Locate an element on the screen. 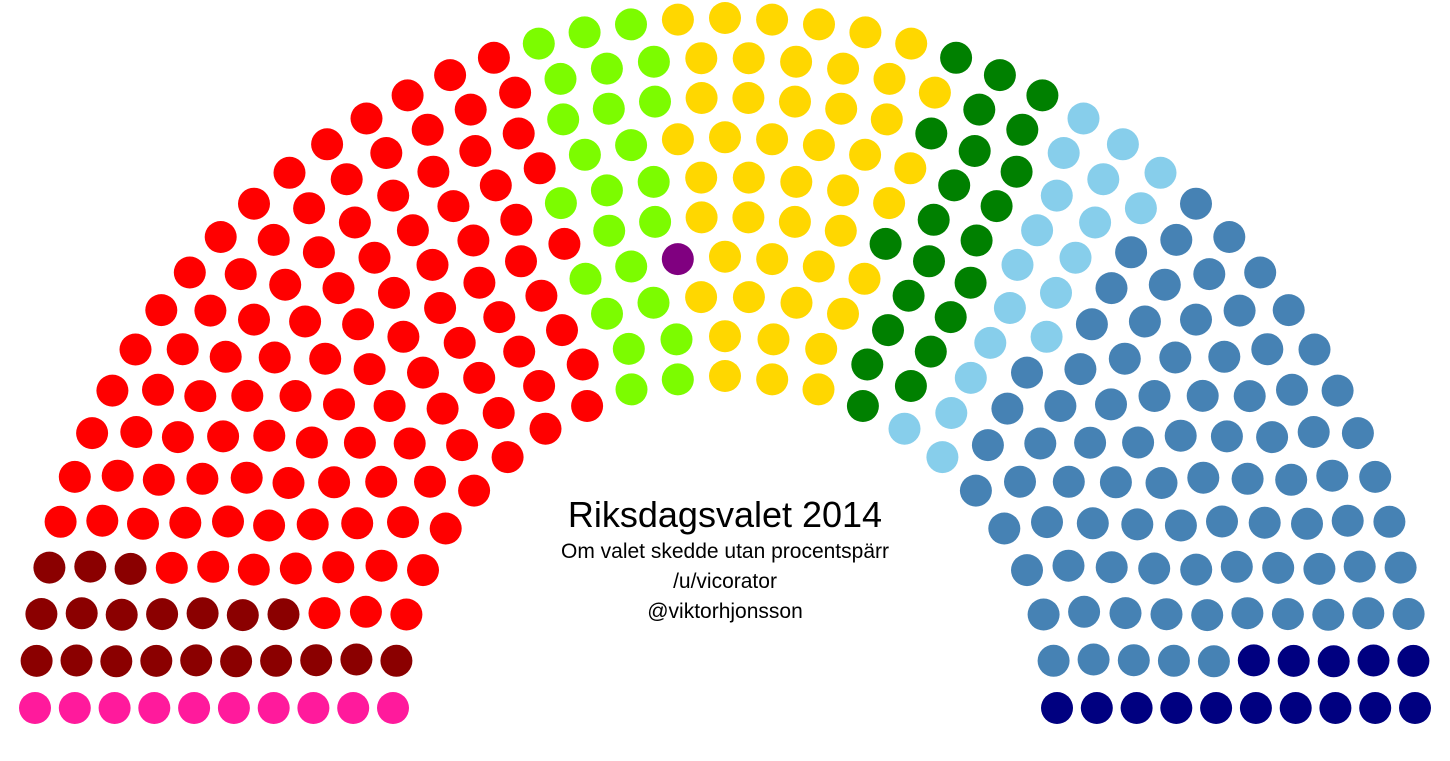 This screenshot has width=1450, height=761. annotation: /u/vicorator is located at coordinates (725, 581).